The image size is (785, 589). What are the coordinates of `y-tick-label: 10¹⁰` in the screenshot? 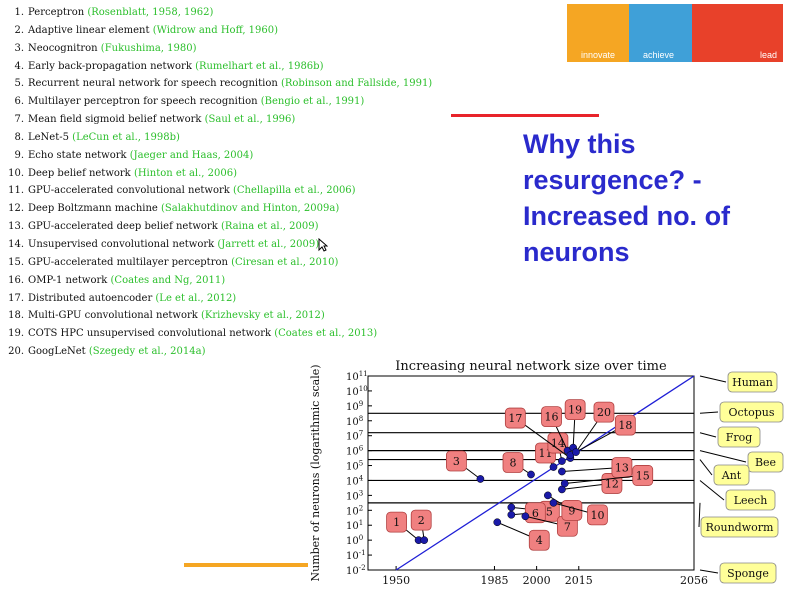 It's located at (357, 391).